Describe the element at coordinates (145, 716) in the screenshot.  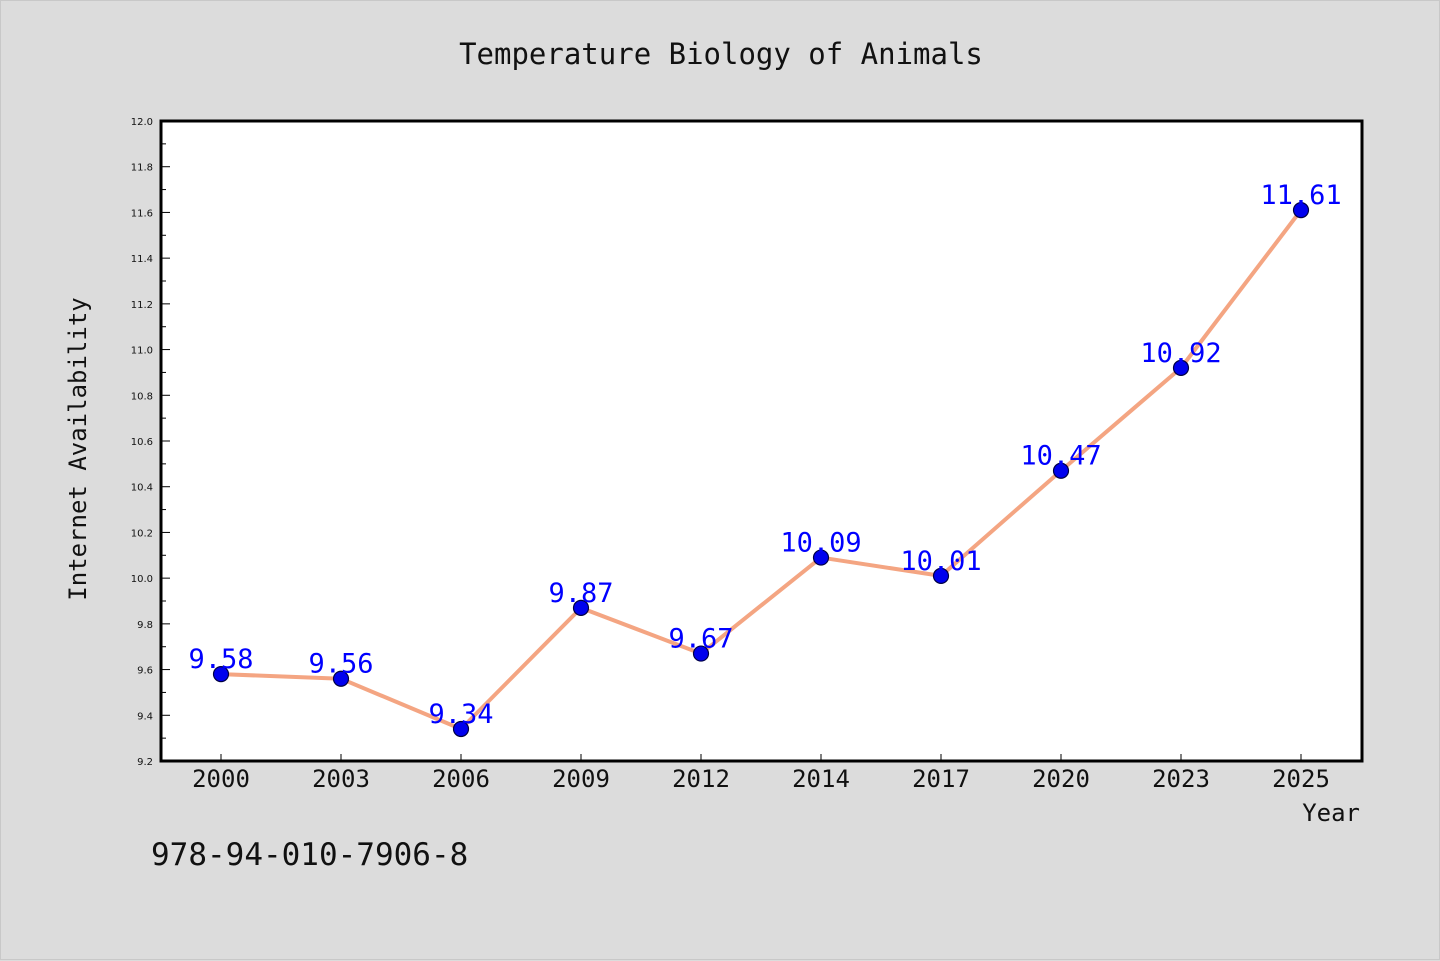
I see `y-tick-label: 9.4` at that location.